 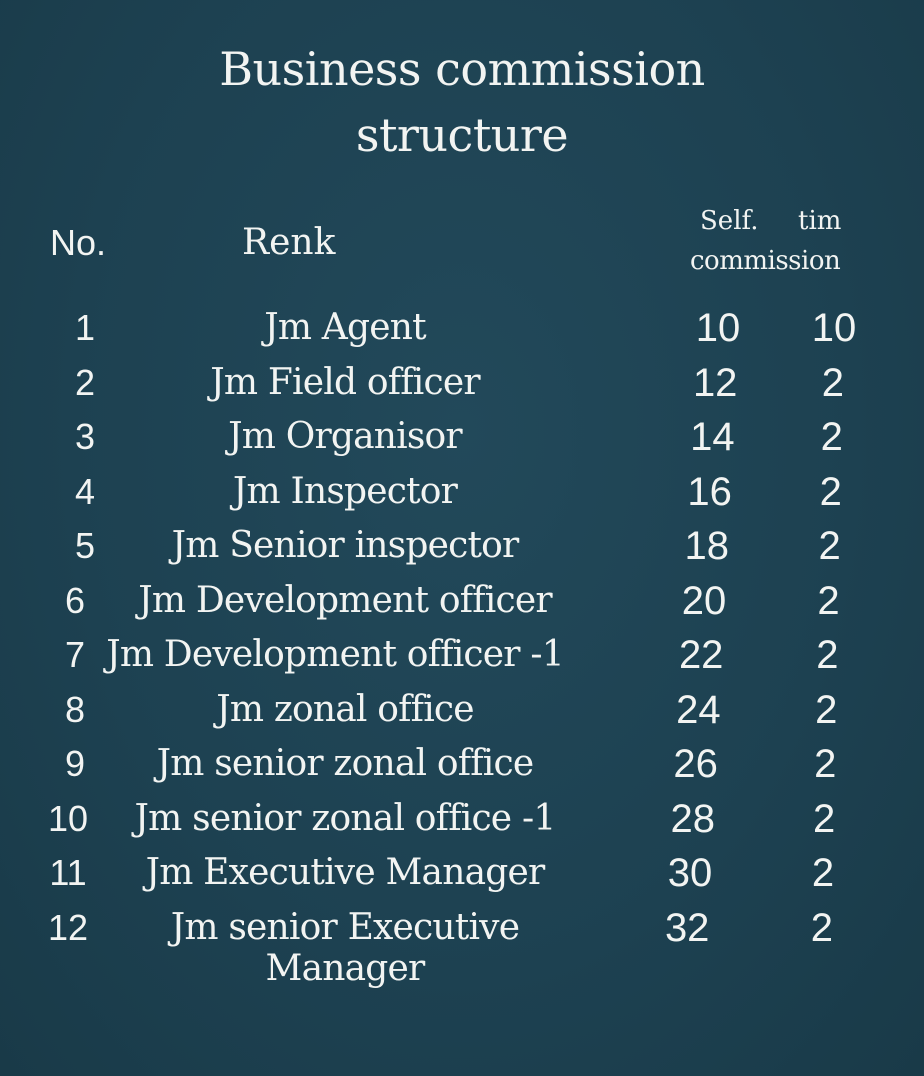 What do you see at coordinates (462, 328) in the screenshot?
I see `table-row: 1 Jm Agent 10 10` at bounding box center [462, 328].